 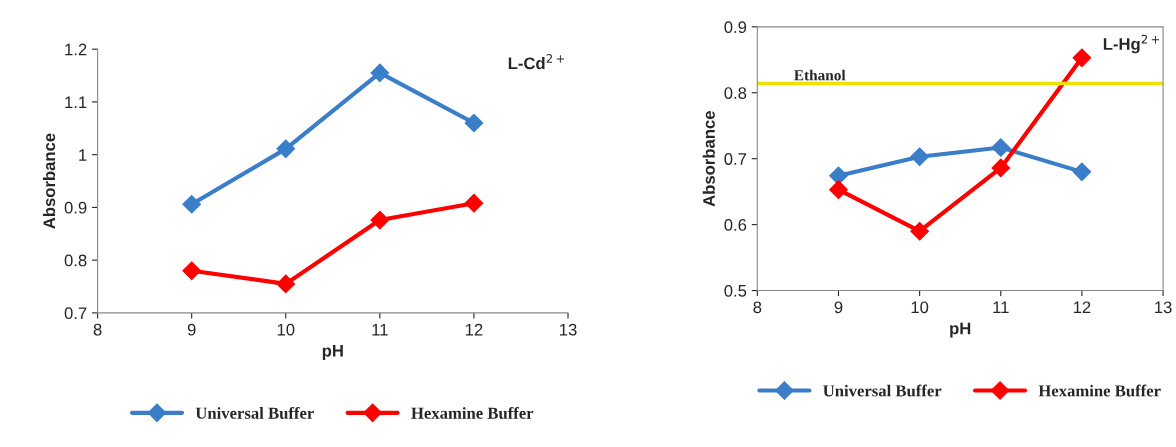 I want to click on annotation: L-Hg$^{2+}$, so click(x=1131, y=44).